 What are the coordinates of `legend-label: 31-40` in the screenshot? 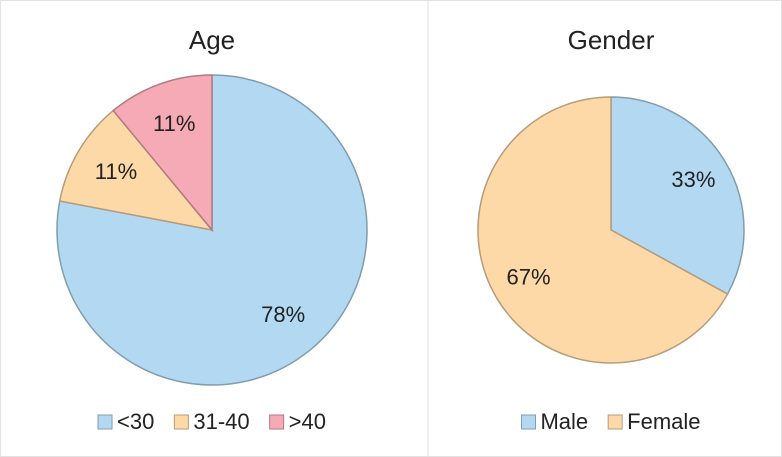 It's located at (221, 421).